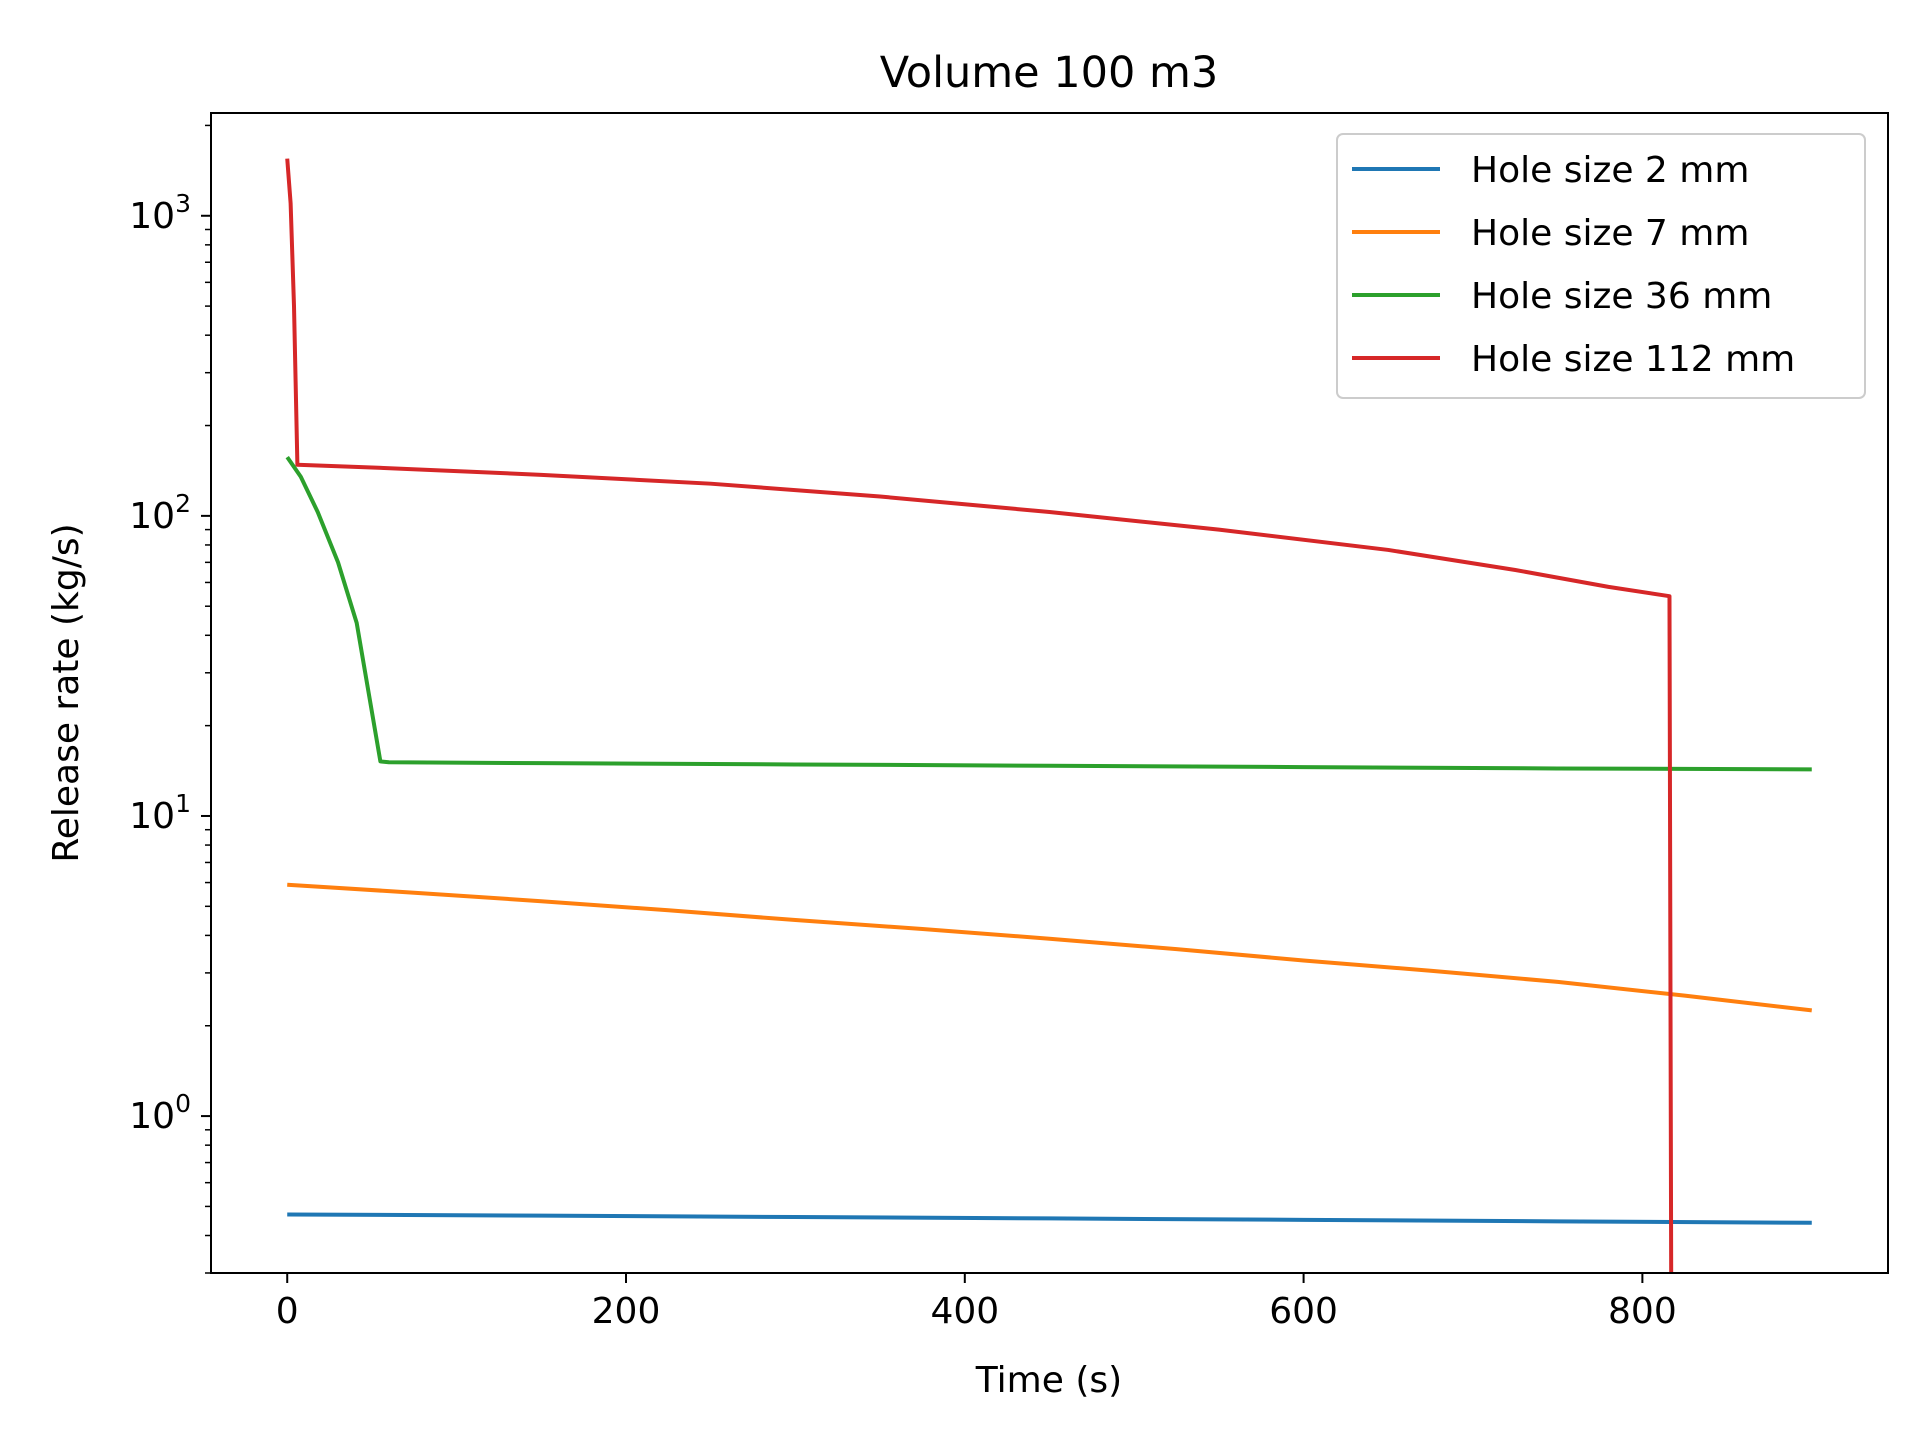 The width and height of the screenshot is (1920, 1440). I want to click on x-tick-label-400: 400, so click(964, 1311).